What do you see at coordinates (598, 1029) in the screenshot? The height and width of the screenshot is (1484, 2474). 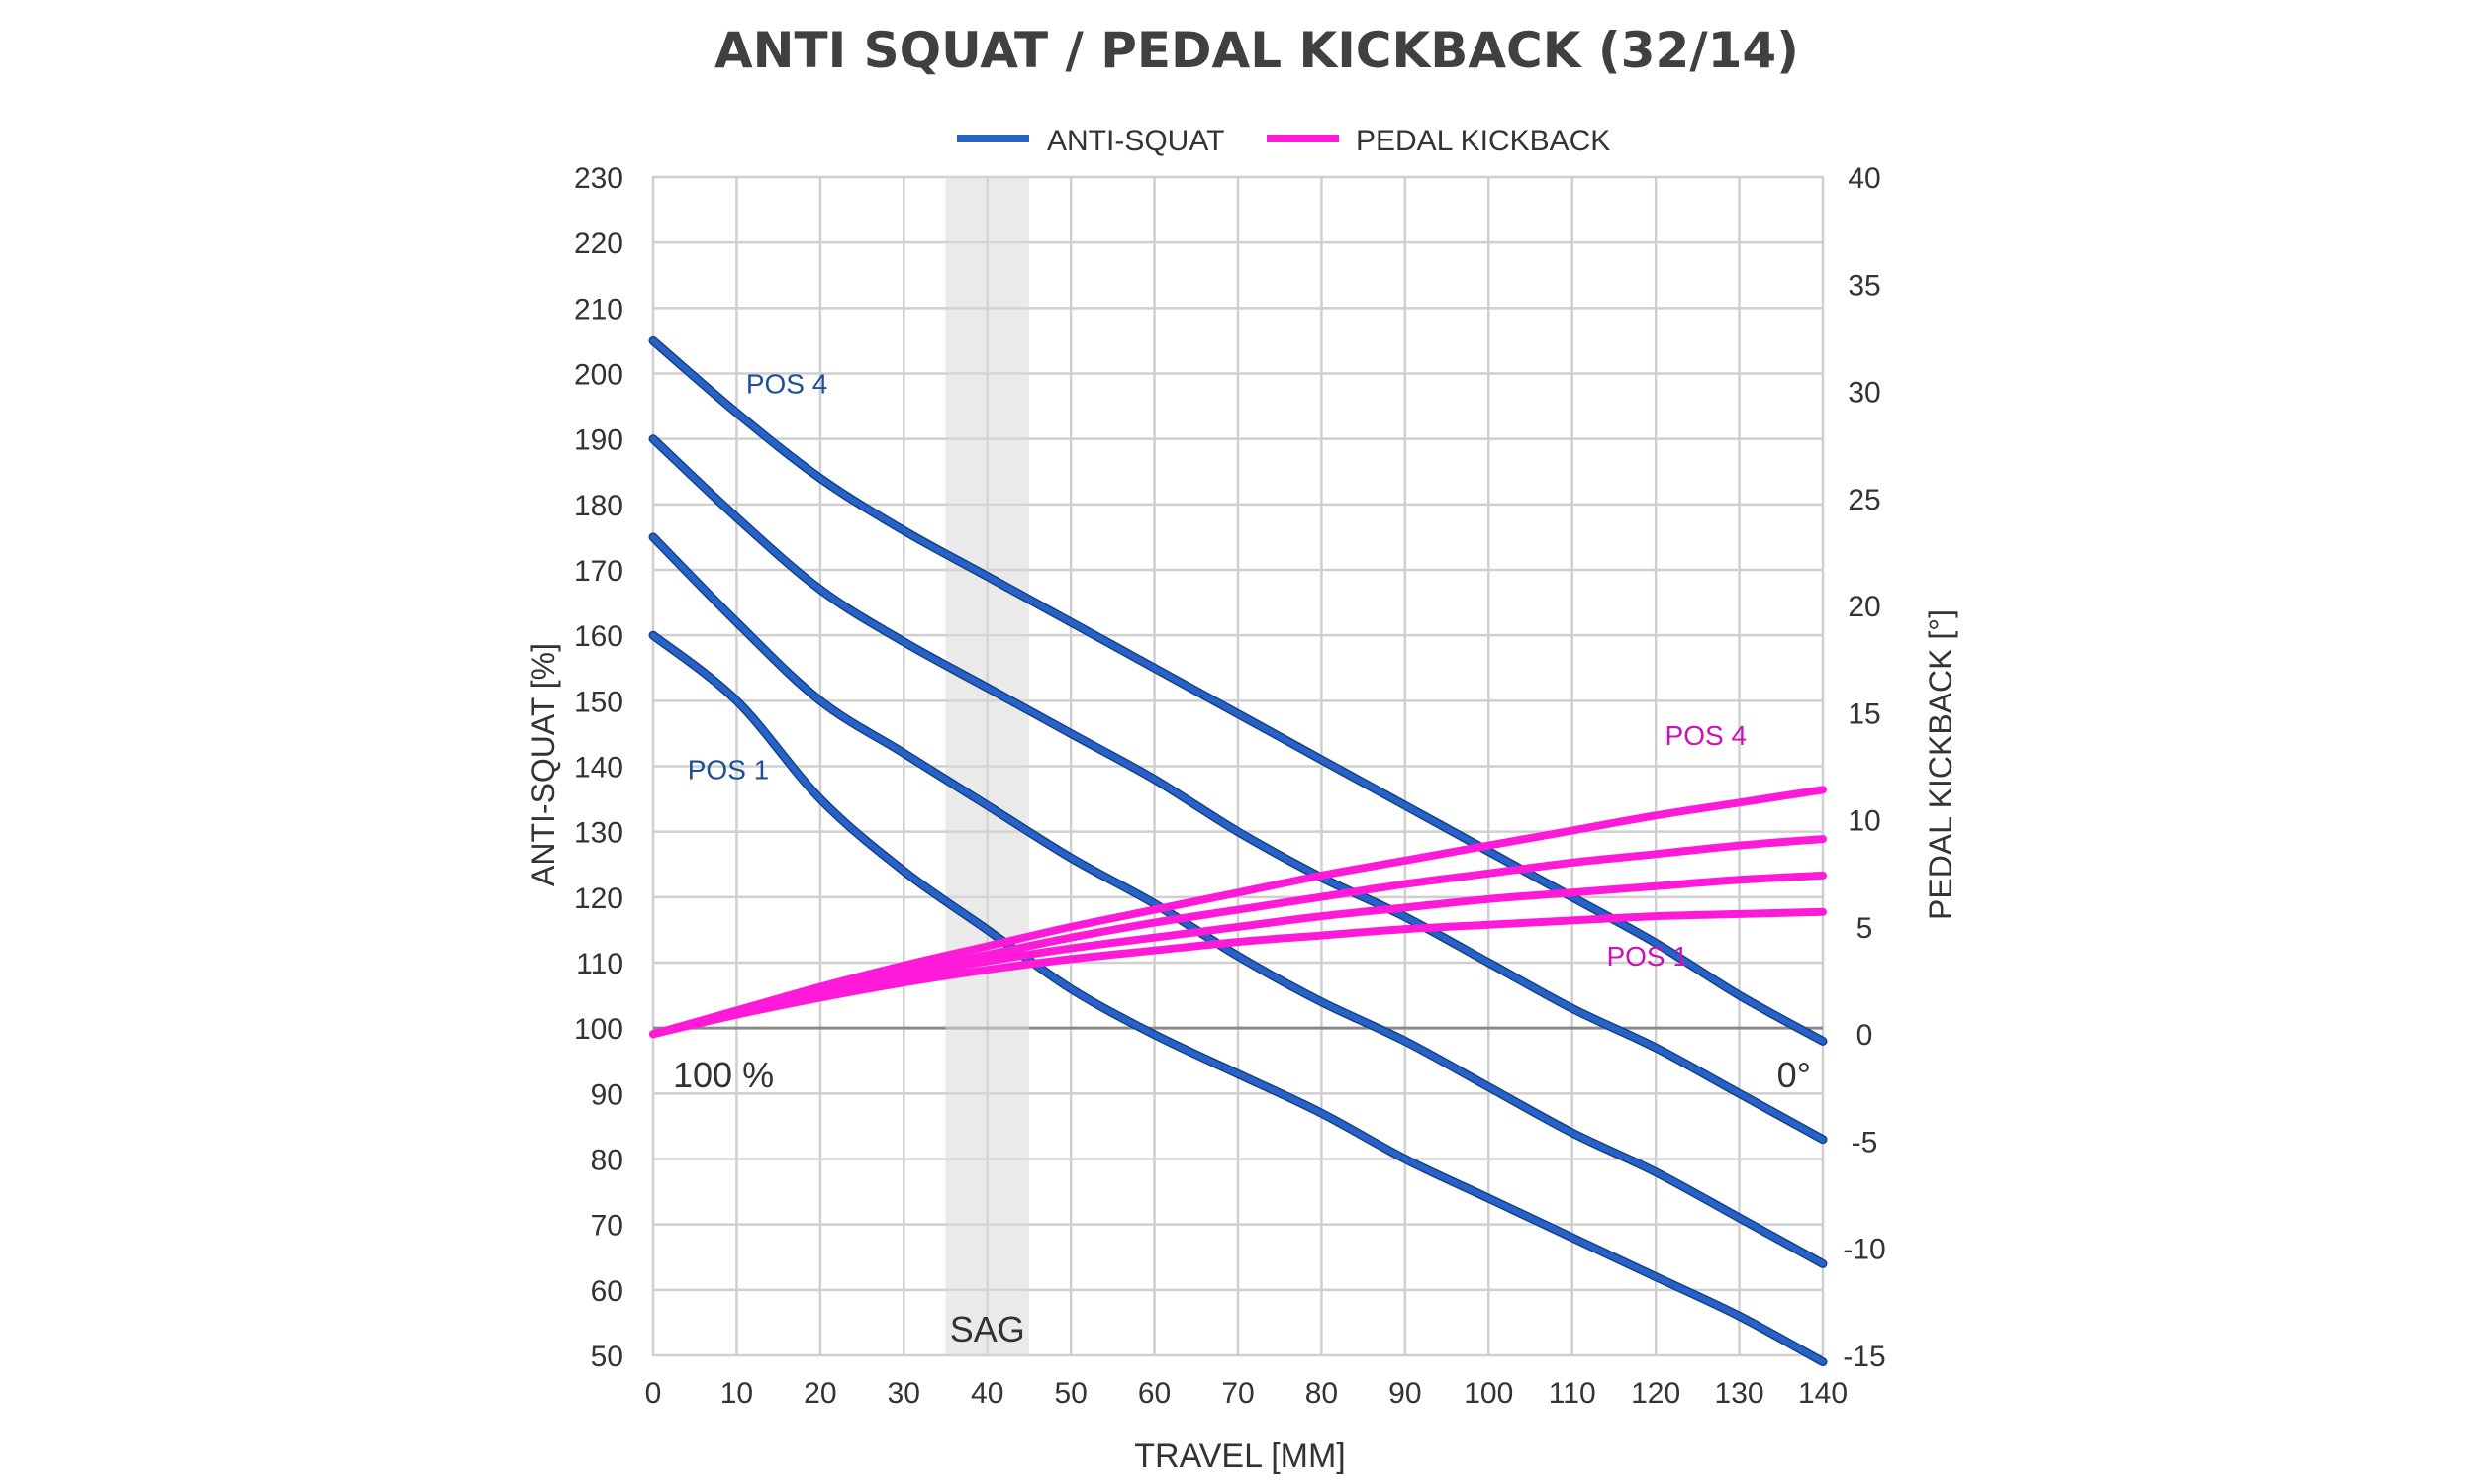 I see `y-tick-label: 100` at bounding box center [598, 1029].